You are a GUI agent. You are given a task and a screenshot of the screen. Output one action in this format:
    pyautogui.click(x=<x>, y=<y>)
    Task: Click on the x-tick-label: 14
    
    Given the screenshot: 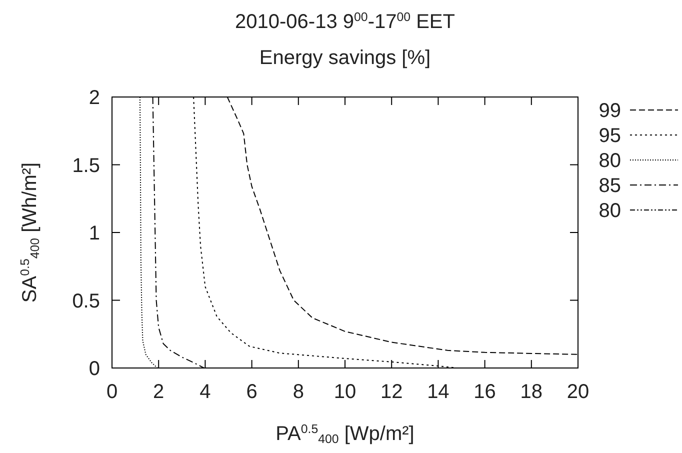 What is the action you would take?
    pyautogui.click(x=438, y=392)
    